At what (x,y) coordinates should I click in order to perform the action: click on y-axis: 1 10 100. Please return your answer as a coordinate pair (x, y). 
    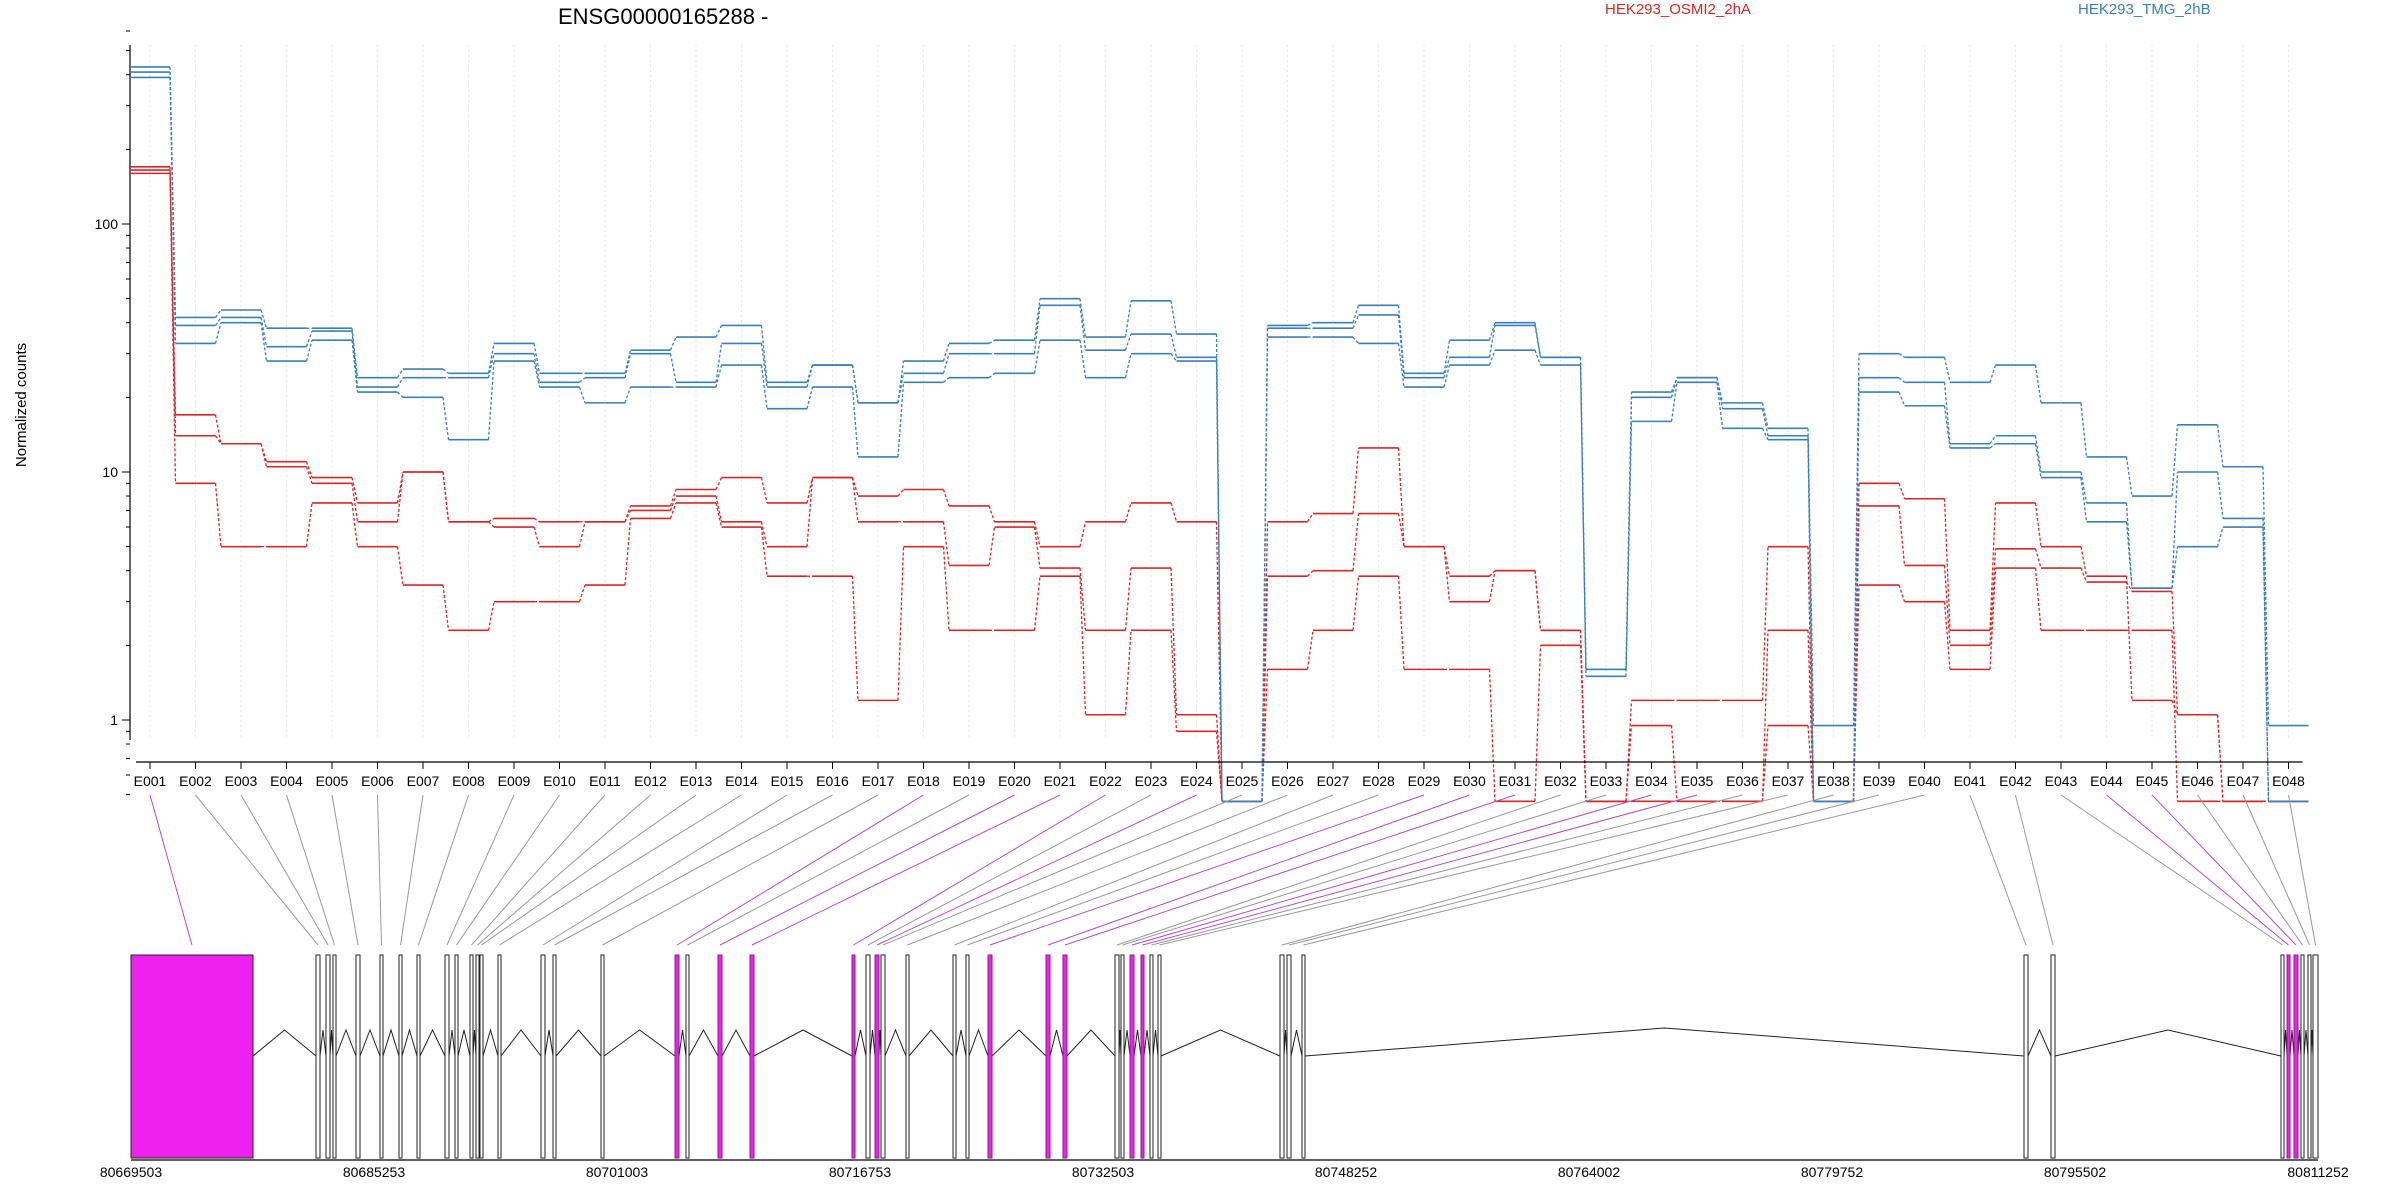
    Looking at the image, I should click on (113, 413).